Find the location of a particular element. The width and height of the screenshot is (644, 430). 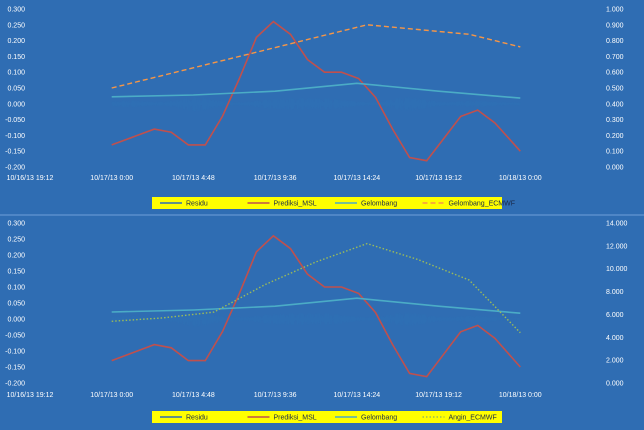

right-y-tick-label: 0.200 is located at coordinates (615, 136).